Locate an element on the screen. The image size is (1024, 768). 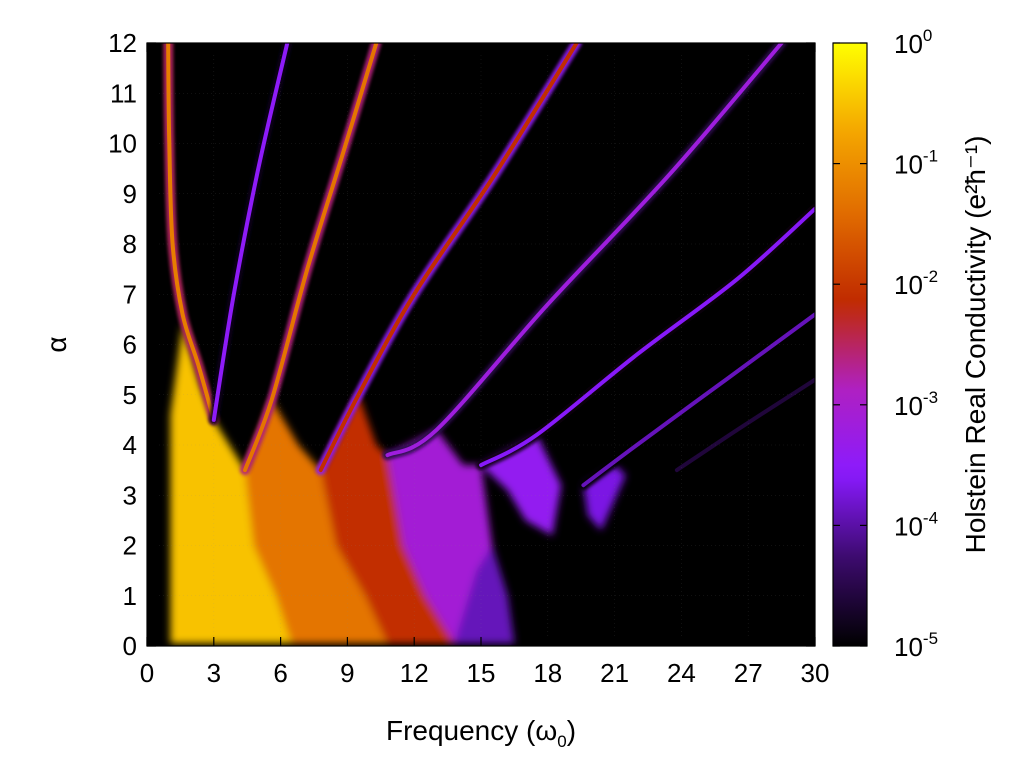
x-tick-label: 6 is located at coordinates (280, 673).